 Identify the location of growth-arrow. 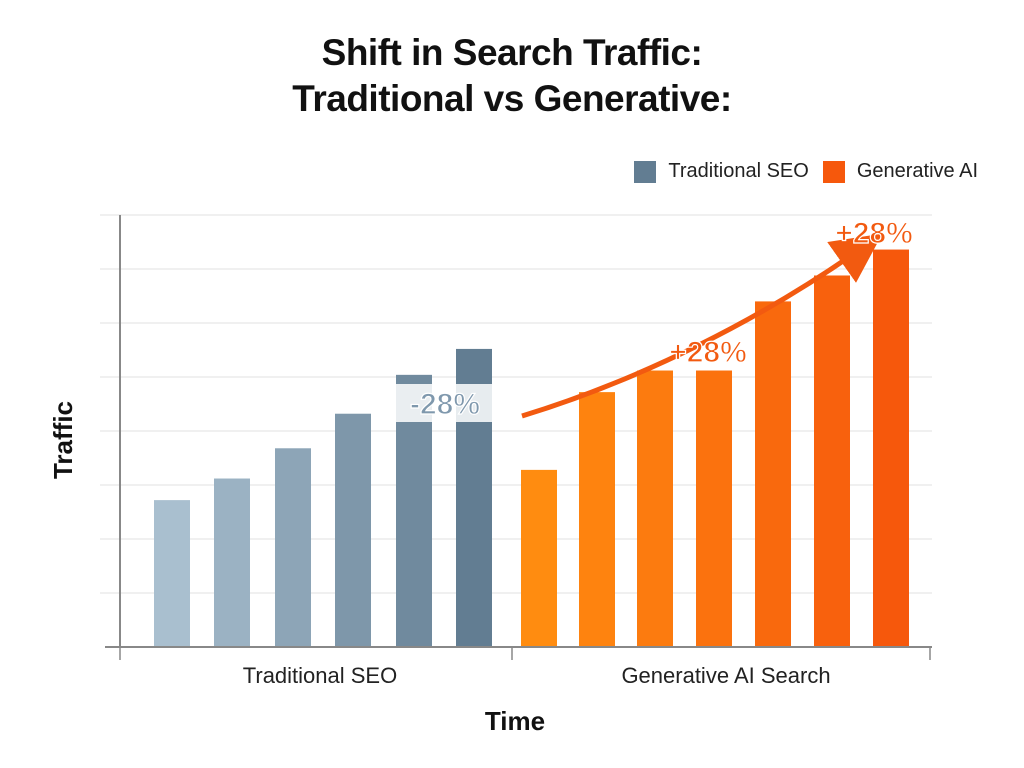
(702, 326).